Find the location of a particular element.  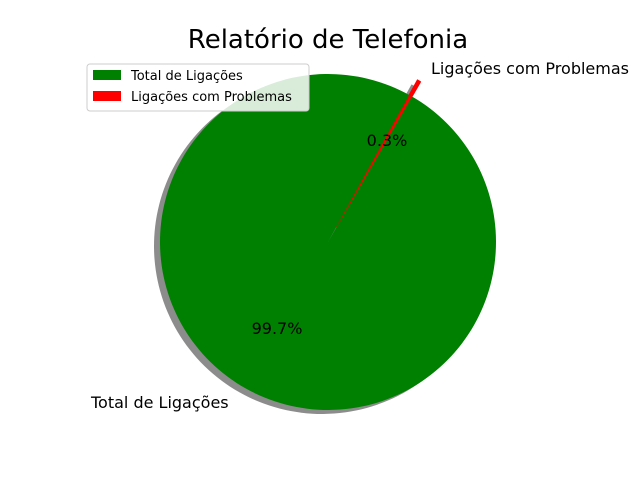

legend: Total de Ligações Ligações com Problemas is located at coordinates (198, 87).